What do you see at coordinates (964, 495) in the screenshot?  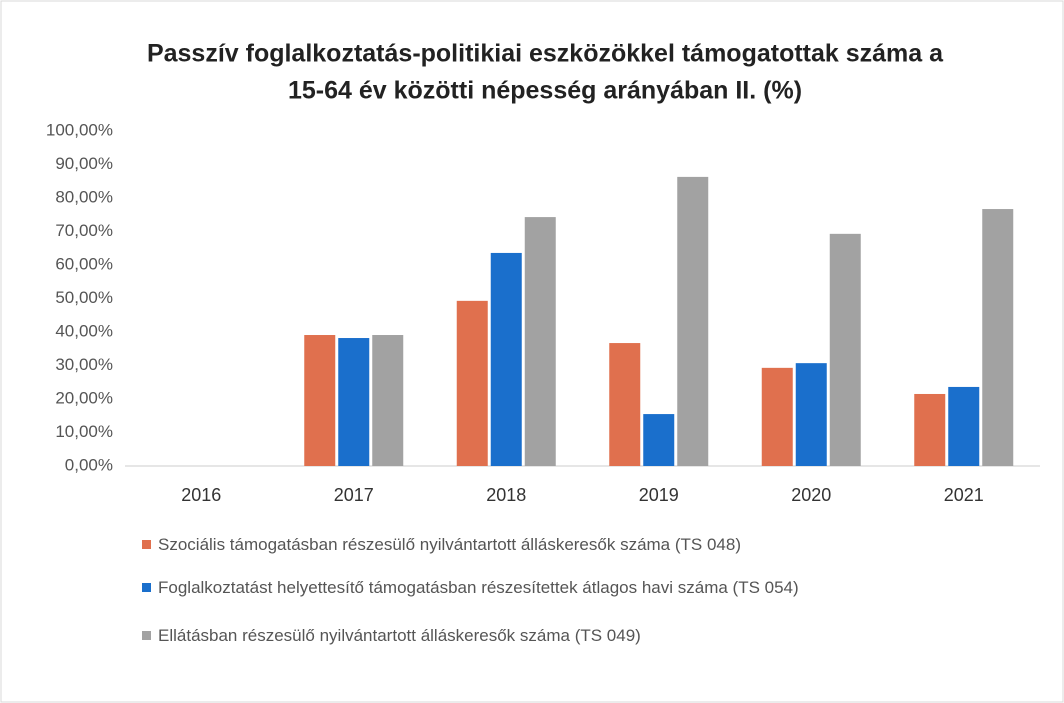 I see `x-tick-label: 2021` at bounding box center [964, 495].